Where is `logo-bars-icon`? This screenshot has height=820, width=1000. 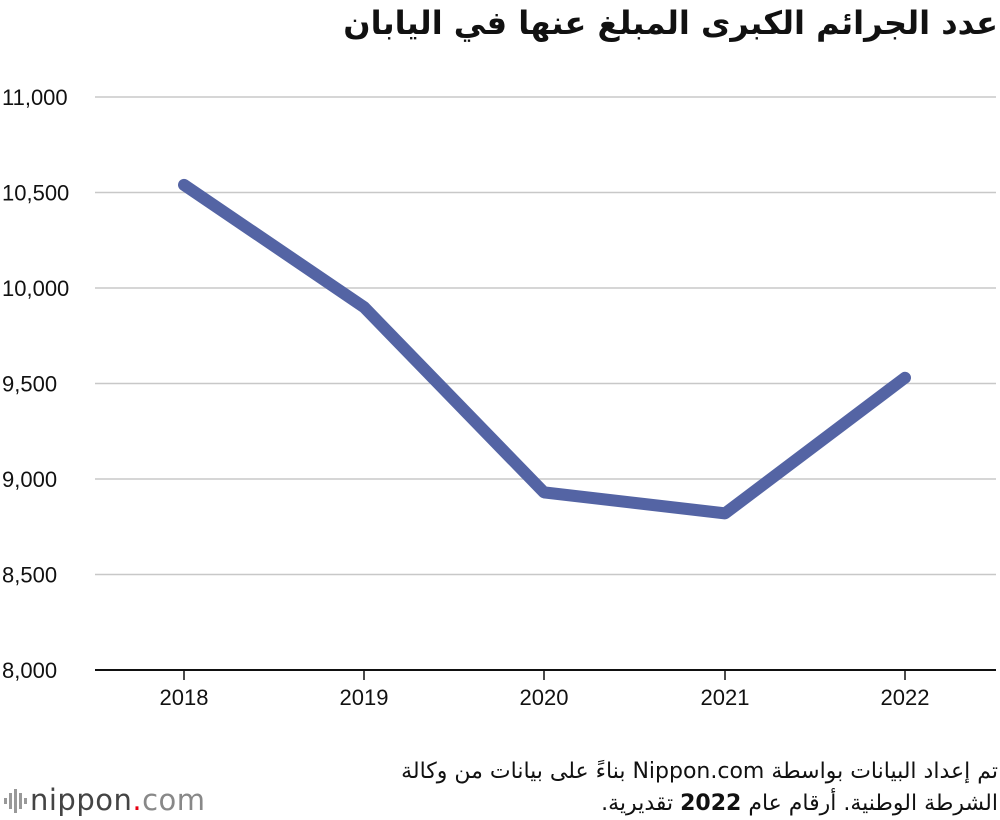 logo-bars-icon is located at coordinates (15, 801).